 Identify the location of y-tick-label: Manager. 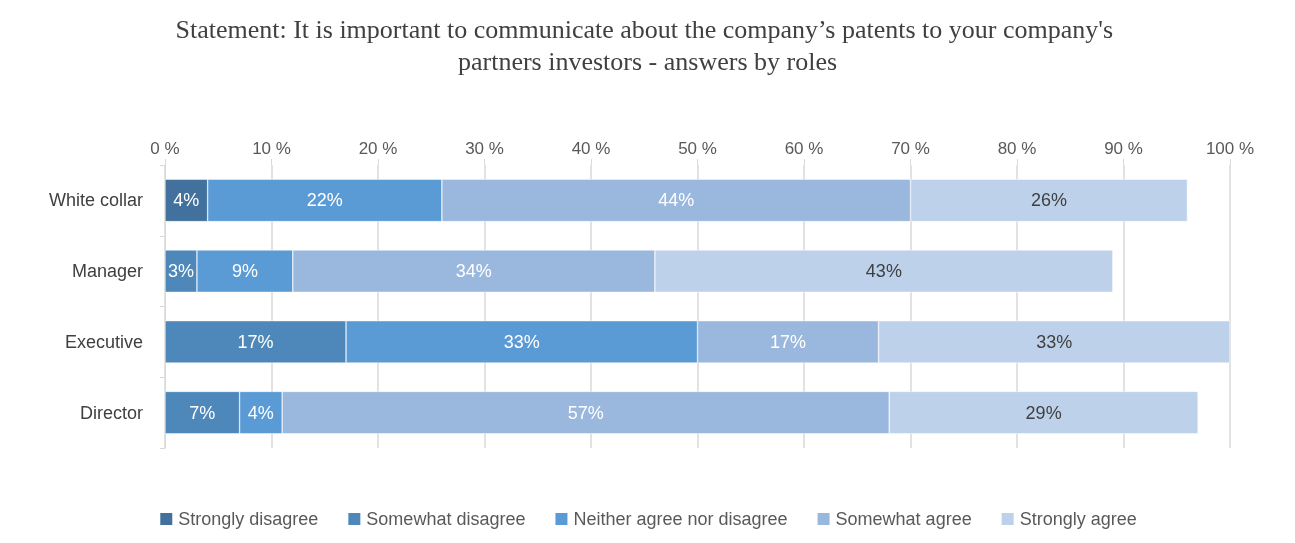
(107, 271).